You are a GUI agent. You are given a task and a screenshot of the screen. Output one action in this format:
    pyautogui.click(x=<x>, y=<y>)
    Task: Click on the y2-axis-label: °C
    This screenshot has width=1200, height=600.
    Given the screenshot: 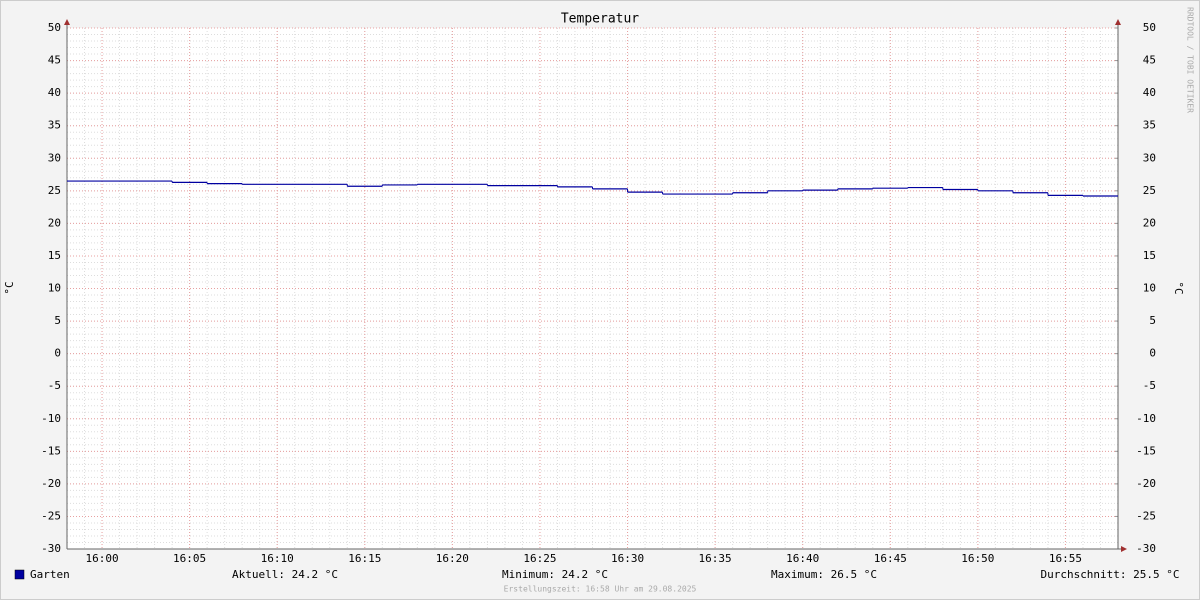 What is the action you would take?
    pyautogui.click(x=1178, y=287)
    